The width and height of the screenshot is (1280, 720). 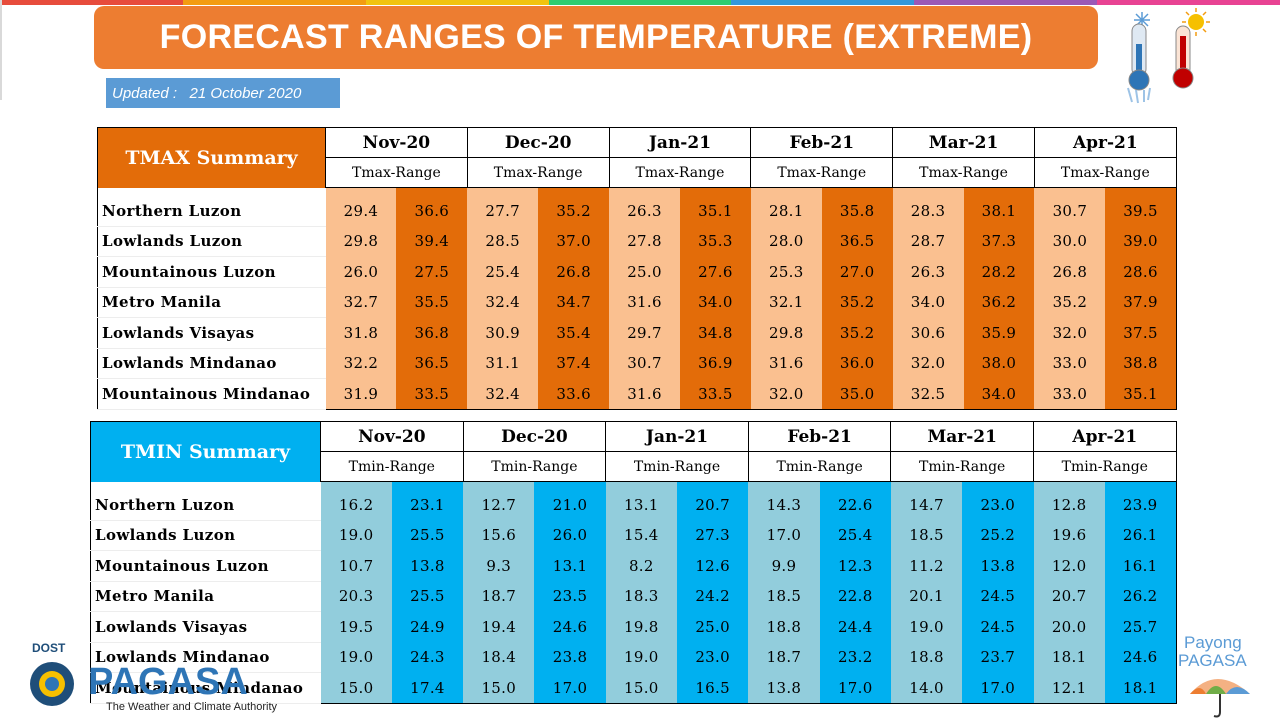 I want to click on range-low-value: 14.3, so click(x=784, y=504).